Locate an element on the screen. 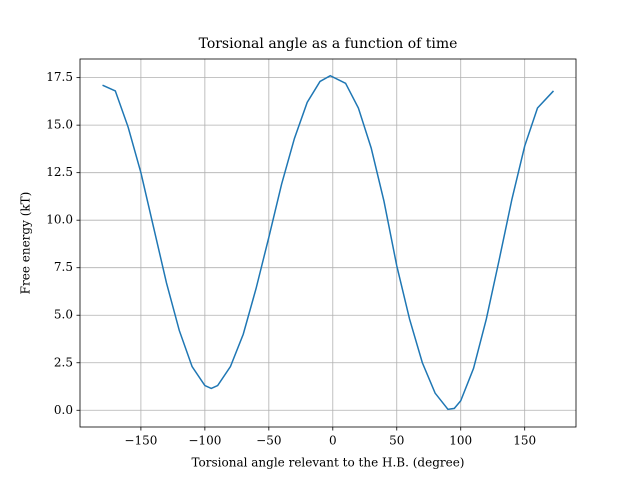 This screenshot has height=480, width=640. x-tick-label: −50 is located at coordinates (268, 441).